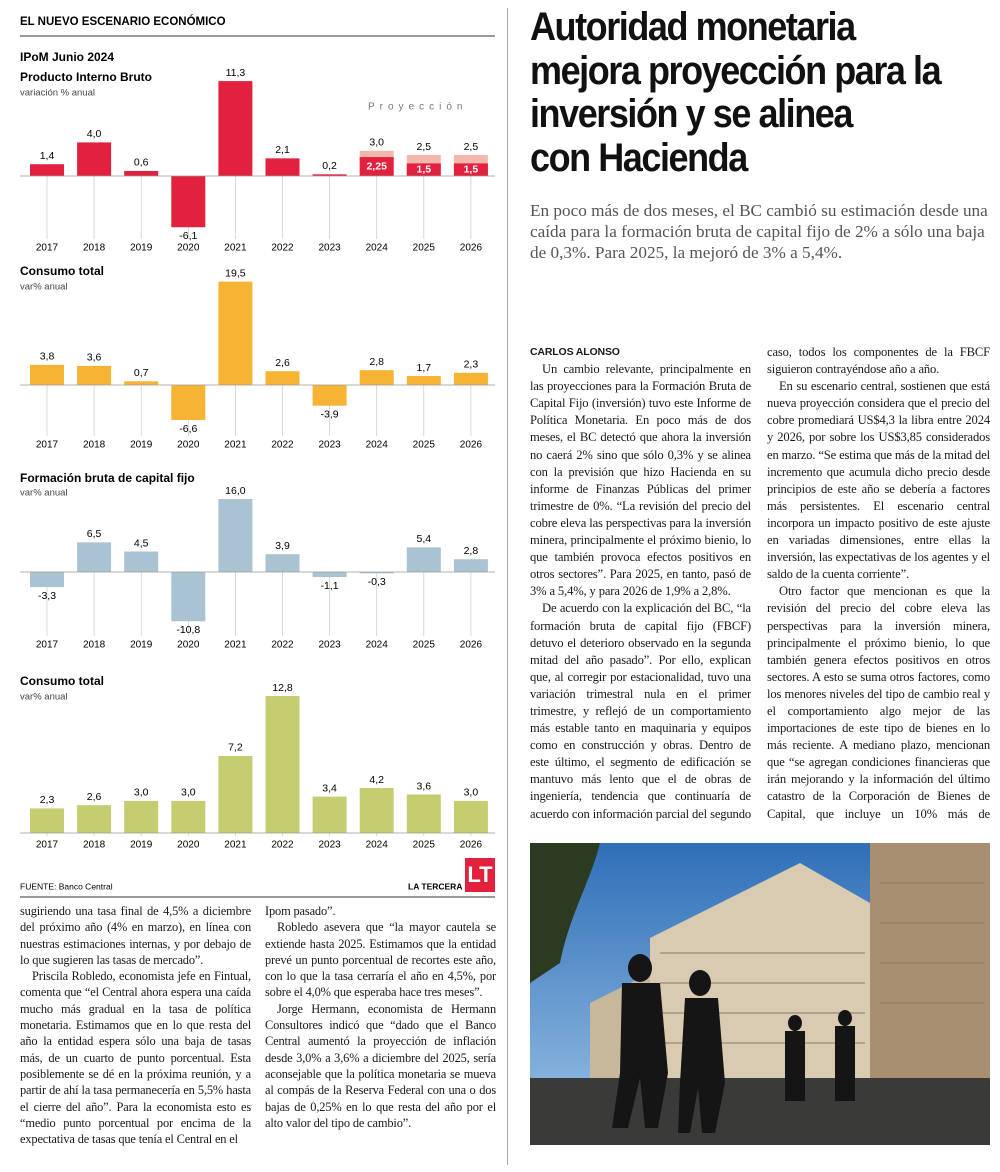 Image resolution: width=1000 pixels, height=1172 pixels. I want to click on value-label: 5,4, so click(423, 539).